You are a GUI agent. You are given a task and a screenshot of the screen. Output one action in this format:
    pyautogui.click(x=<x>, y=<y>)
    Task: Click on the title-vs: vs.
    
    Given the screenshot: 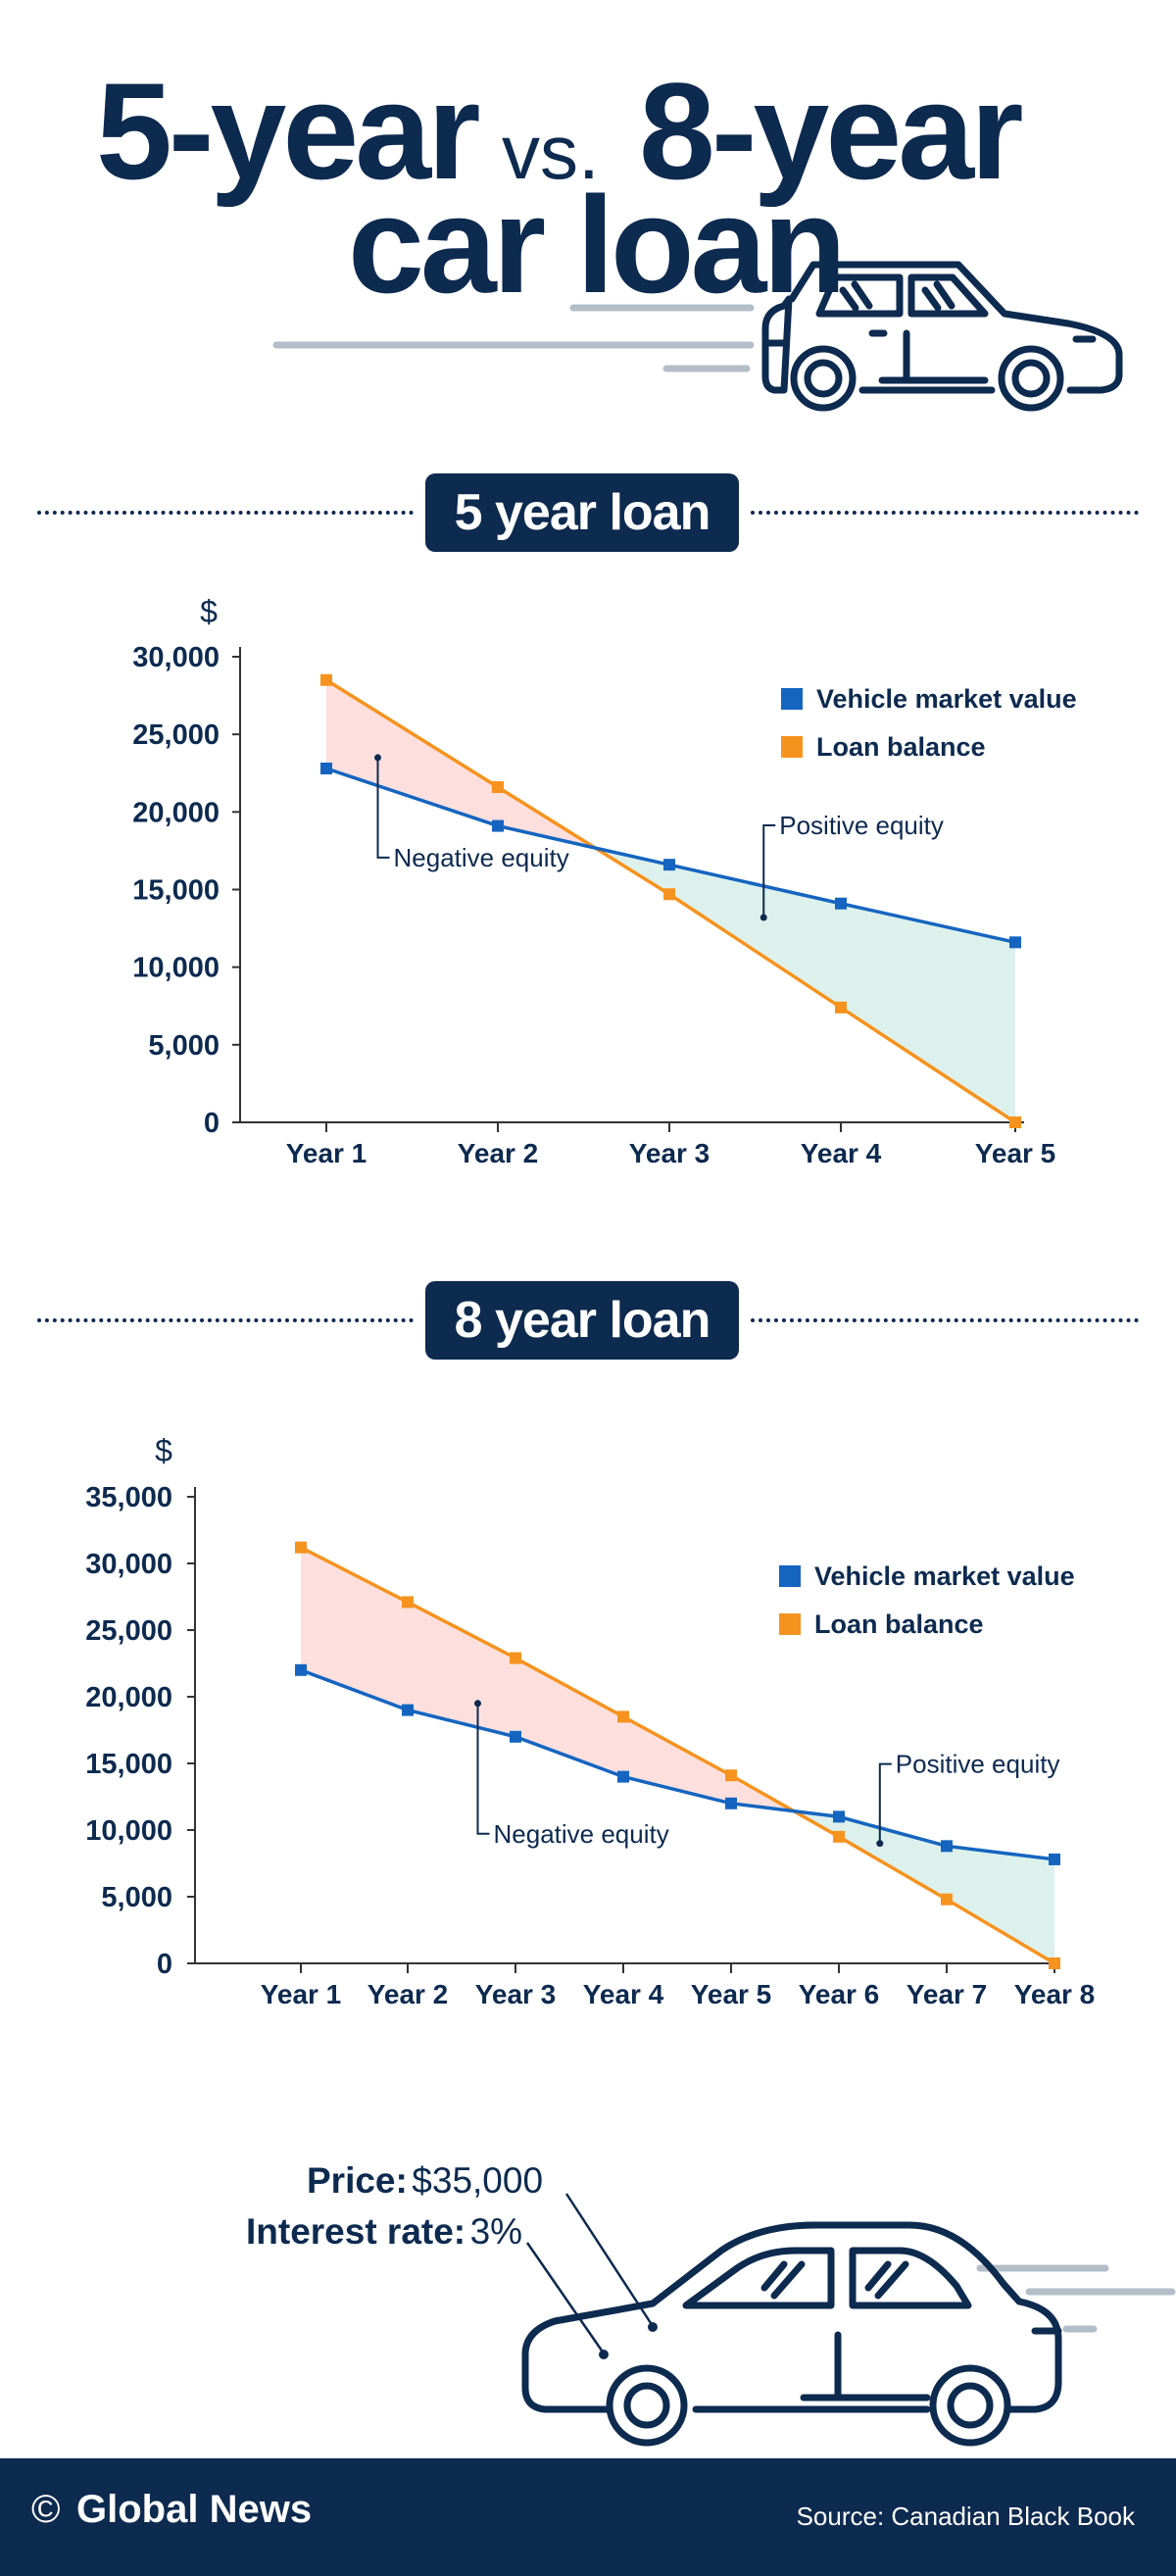 What is the action you would take?
    pyautogui.click(x=551, y=152)
    